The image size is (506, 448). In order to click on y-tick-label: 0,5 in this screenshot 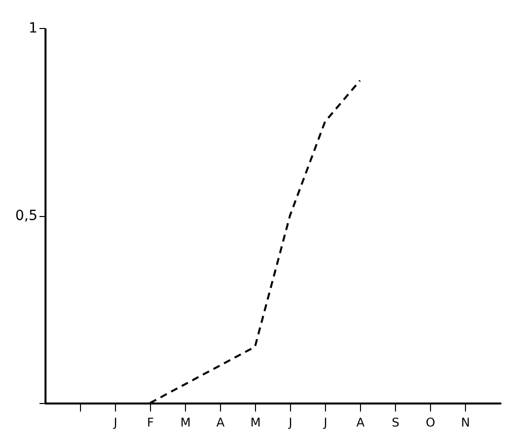, I will do `click(26, 216)`.